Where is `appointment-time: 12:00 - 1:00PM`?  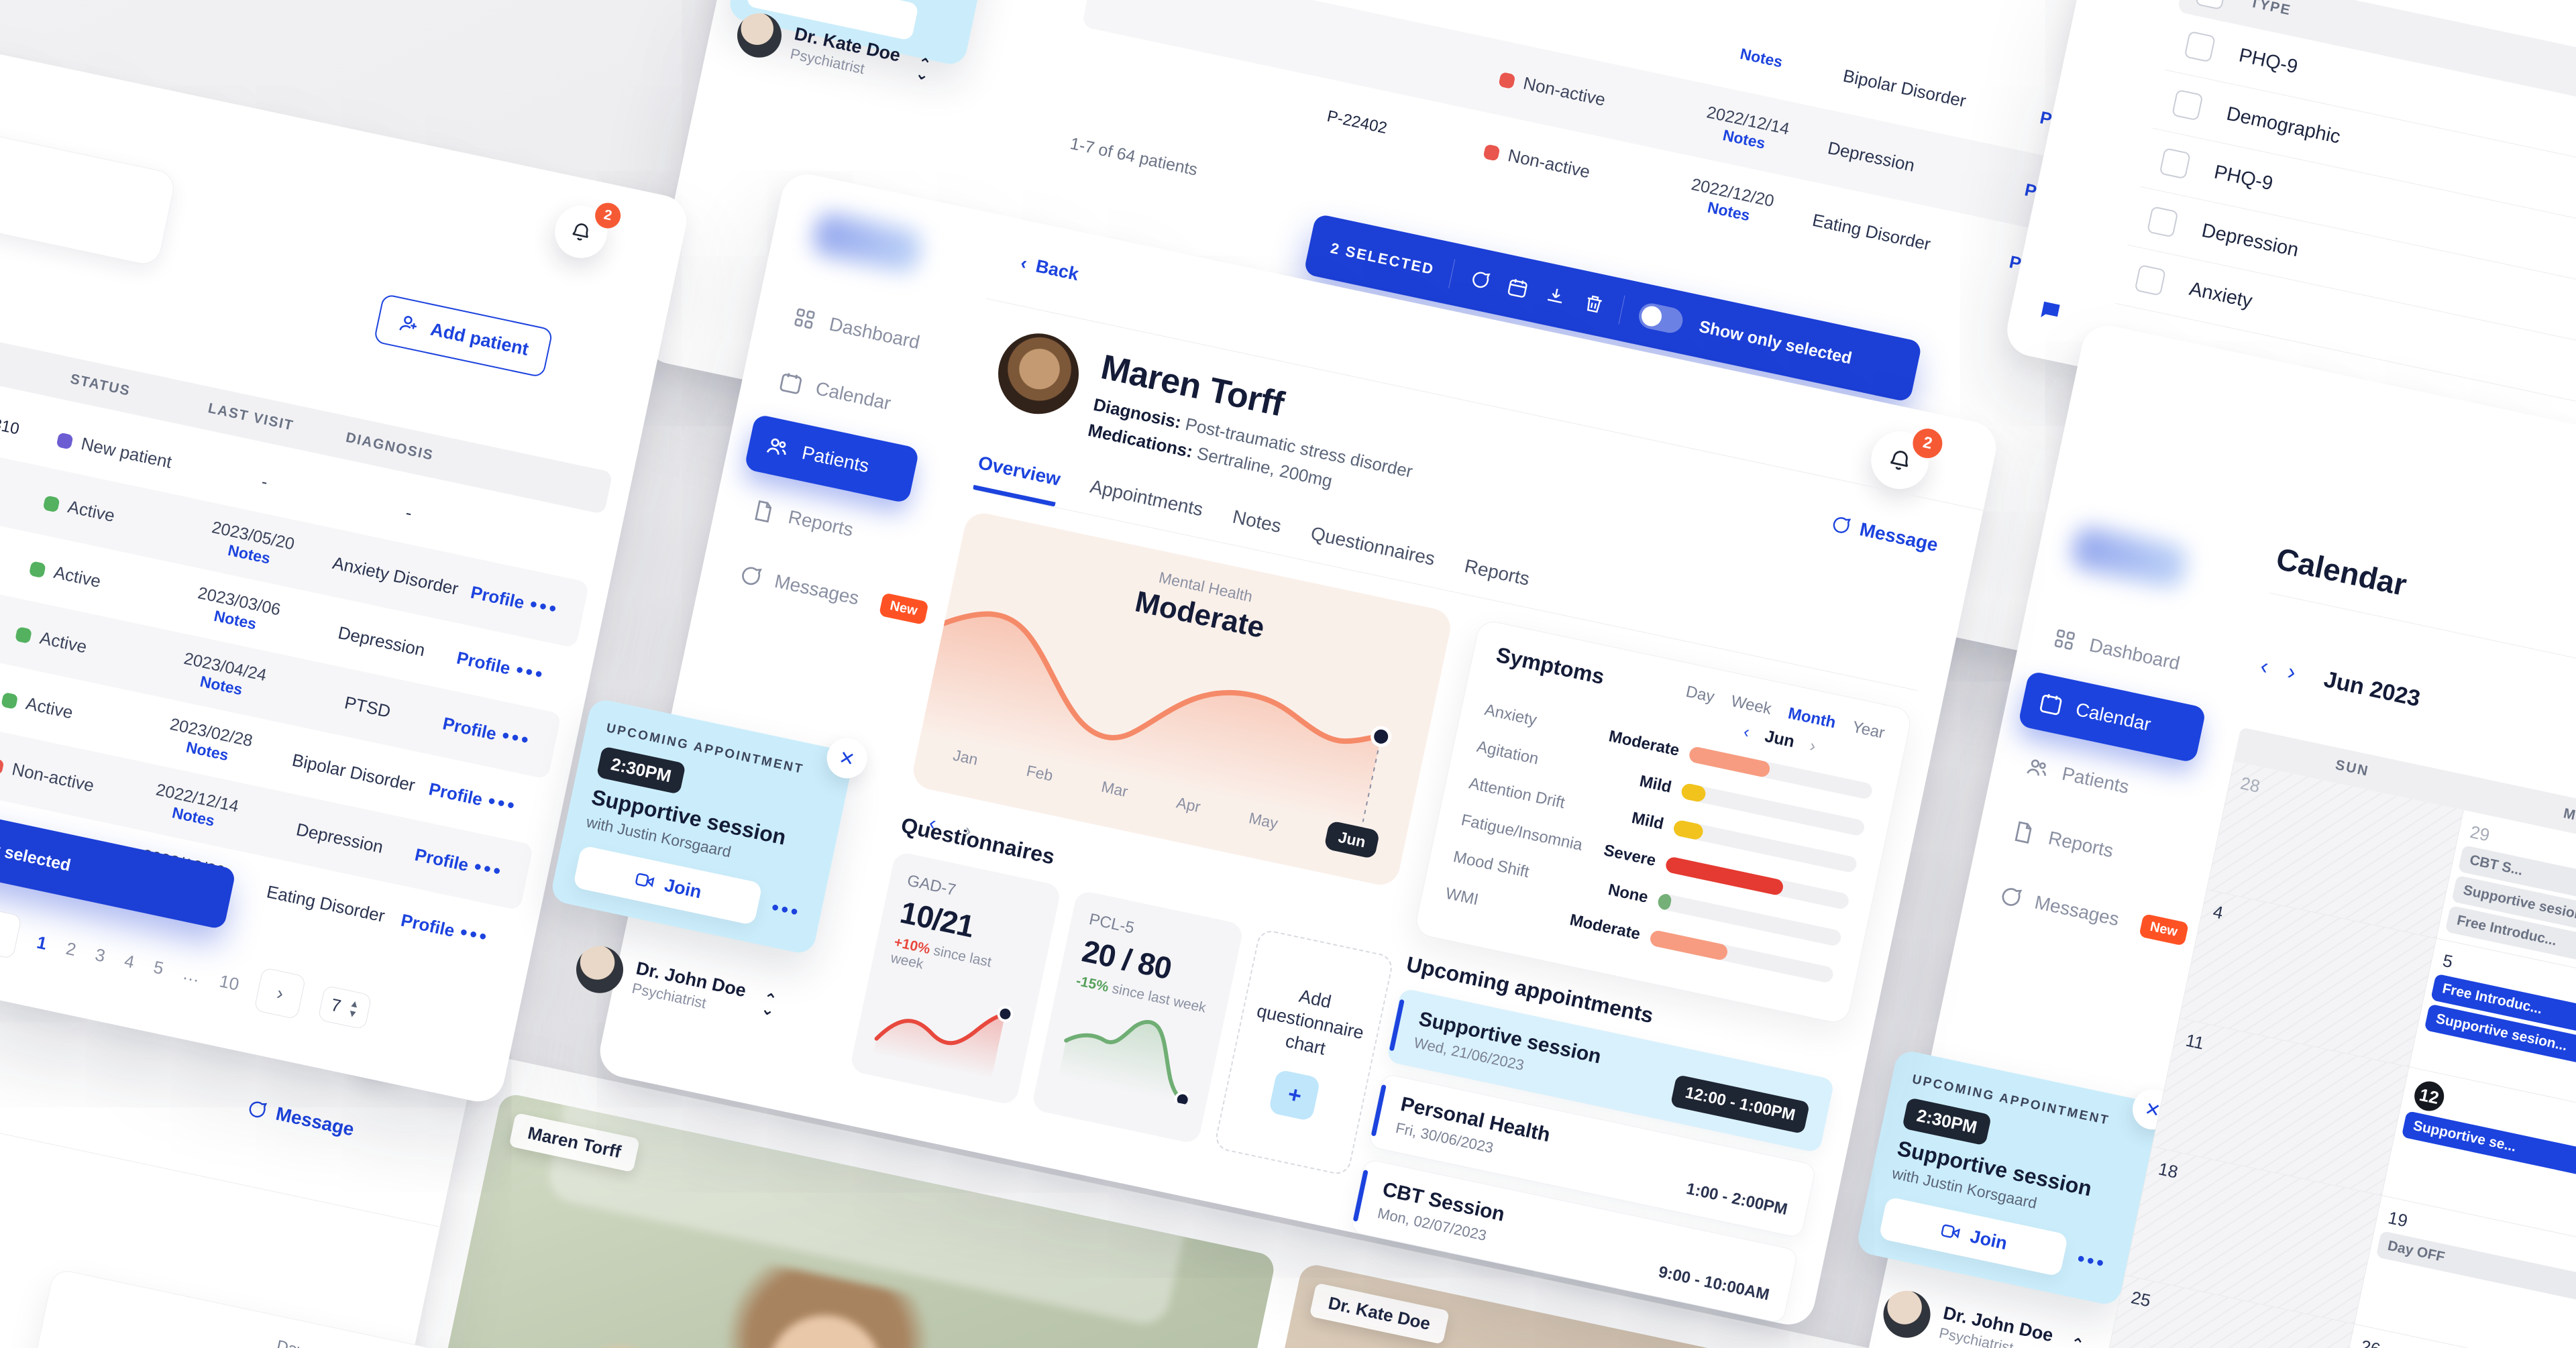
appointment-time: 12:00 - 1:00PM is located at coordinates (1740, 1104).